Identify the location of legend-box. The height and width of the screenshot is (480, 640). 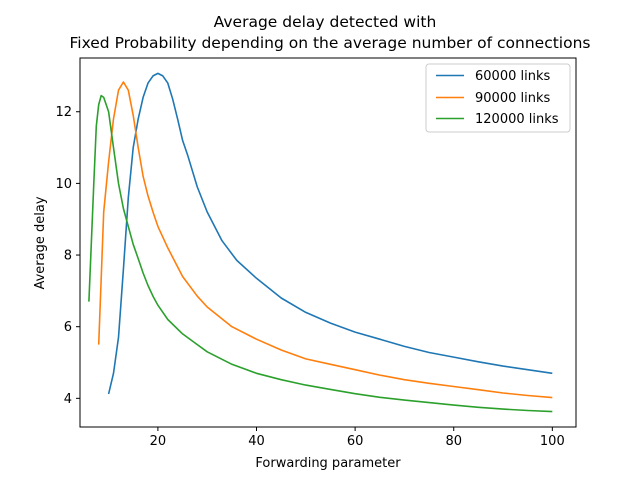
(498, 98).